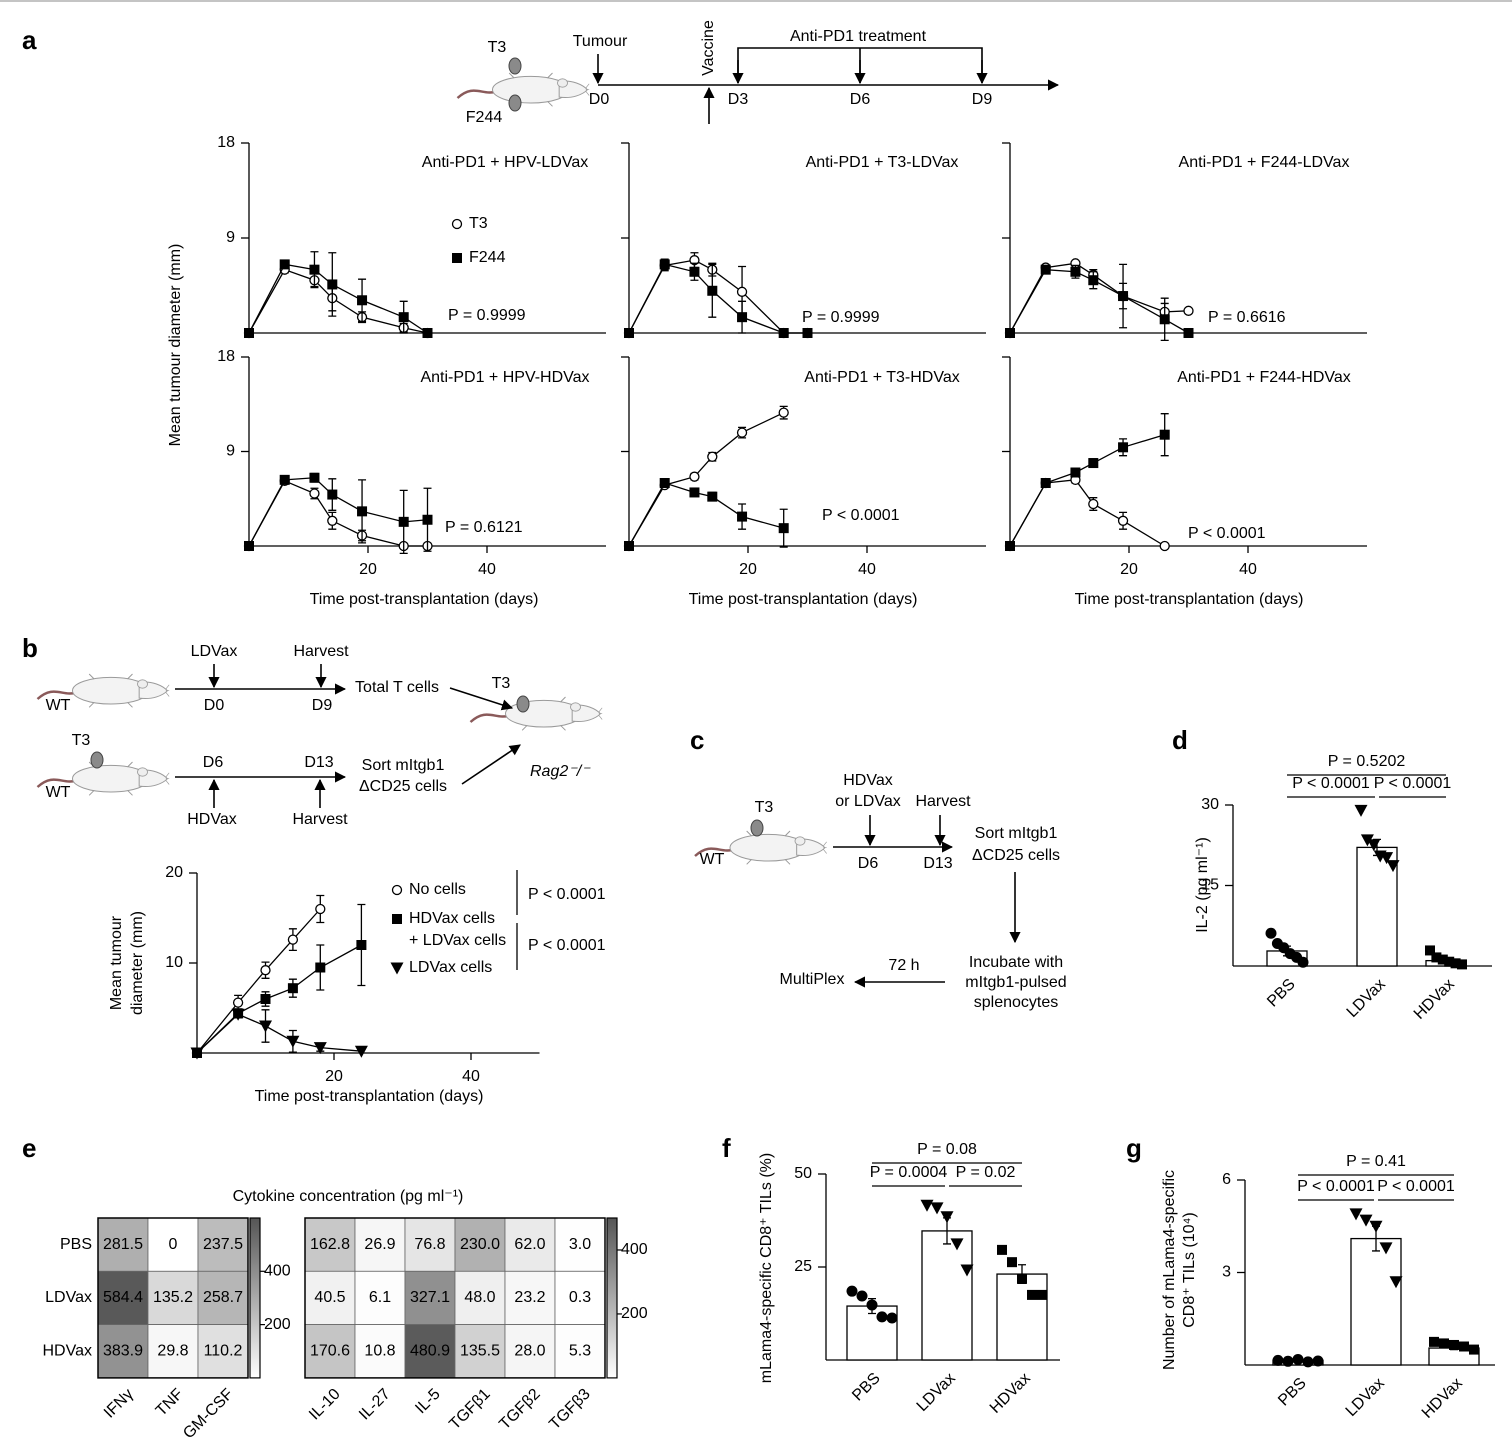  What do you see at coordinates (478, 223) in the screenshot?
I see `legend-label: T3` at bounding box center [478, 223].